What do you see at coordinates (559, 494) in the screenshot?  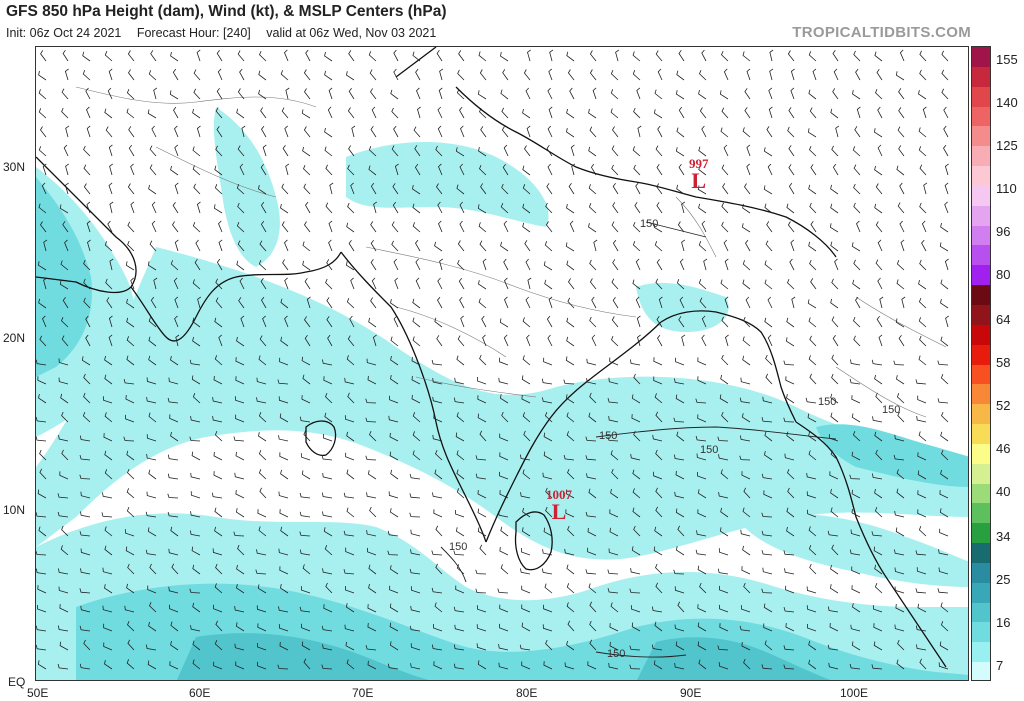 I see `pressure-value: 1007` at bounding box center [559, 494].